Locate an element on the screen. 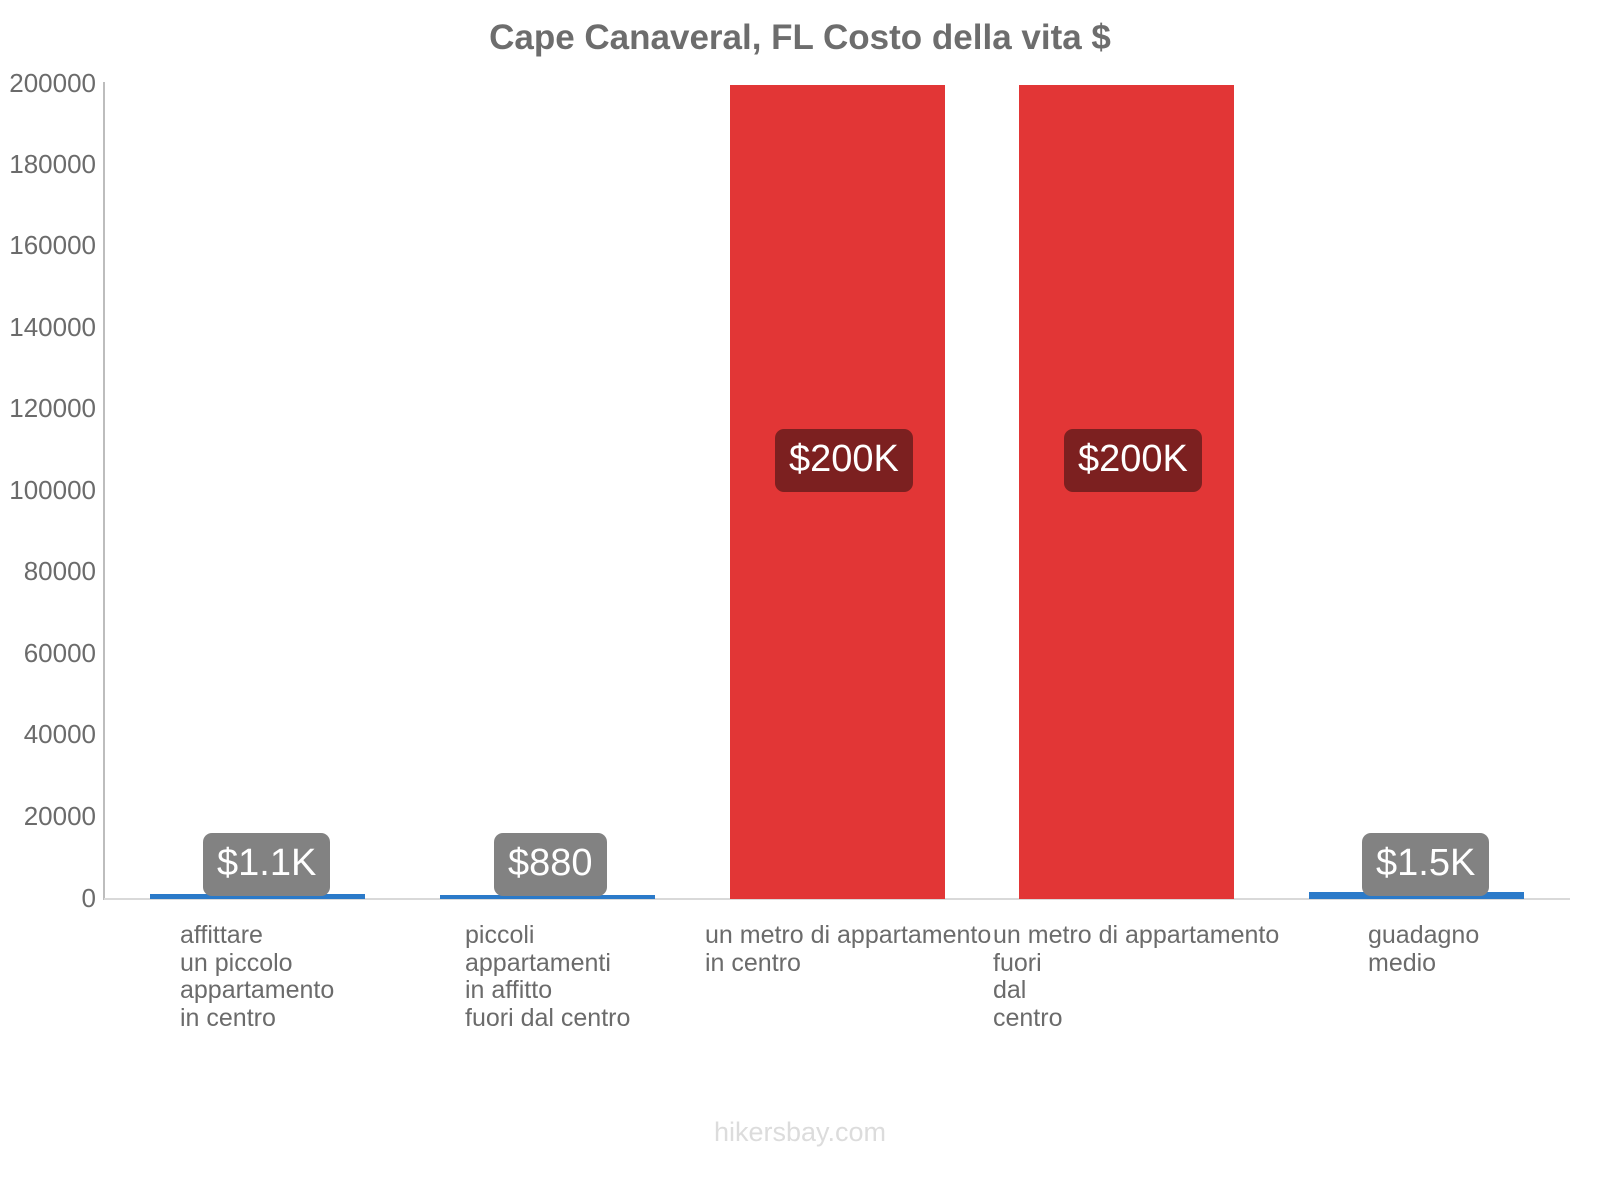  watermark: hikersbay.com is located at coordinates (800, 1132).